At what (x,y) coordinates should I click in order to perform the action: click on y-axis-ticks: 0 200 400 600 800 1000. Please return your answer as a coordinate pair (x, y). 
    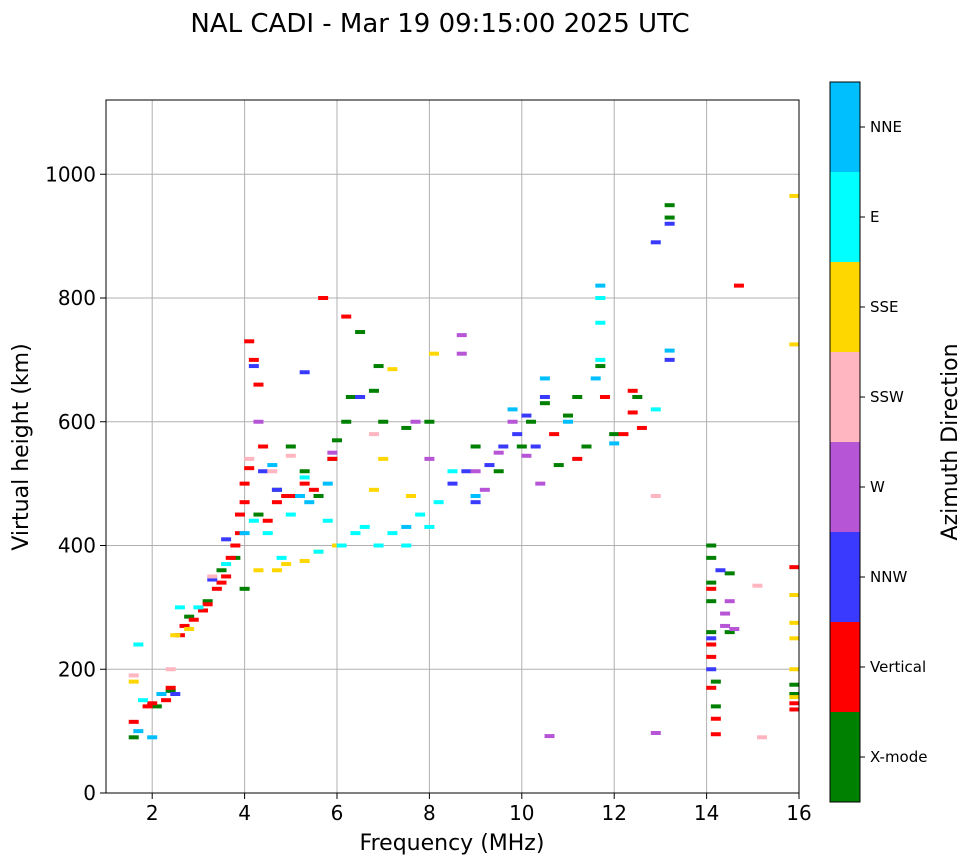
    Looking at the image, I should click on (75, 483).